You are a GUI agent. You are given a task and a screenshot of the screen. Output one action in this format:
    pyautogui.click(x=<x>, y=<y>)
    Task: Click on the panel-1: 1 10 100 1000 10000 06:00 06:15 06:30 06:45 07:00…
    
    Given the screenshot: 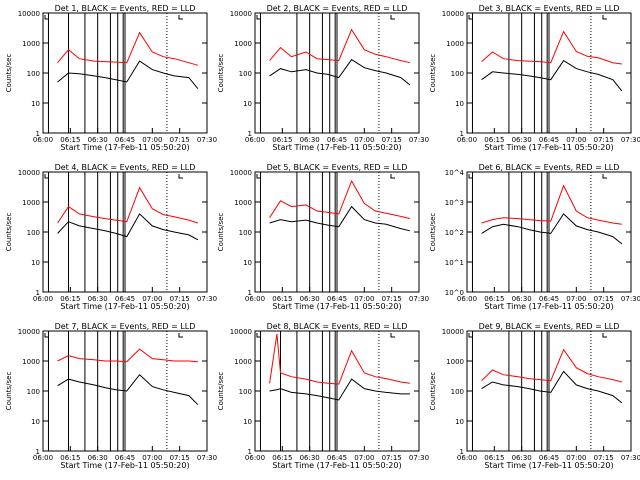 What is the action you would take?
    pyautogui.click(x=111, y=78)
    